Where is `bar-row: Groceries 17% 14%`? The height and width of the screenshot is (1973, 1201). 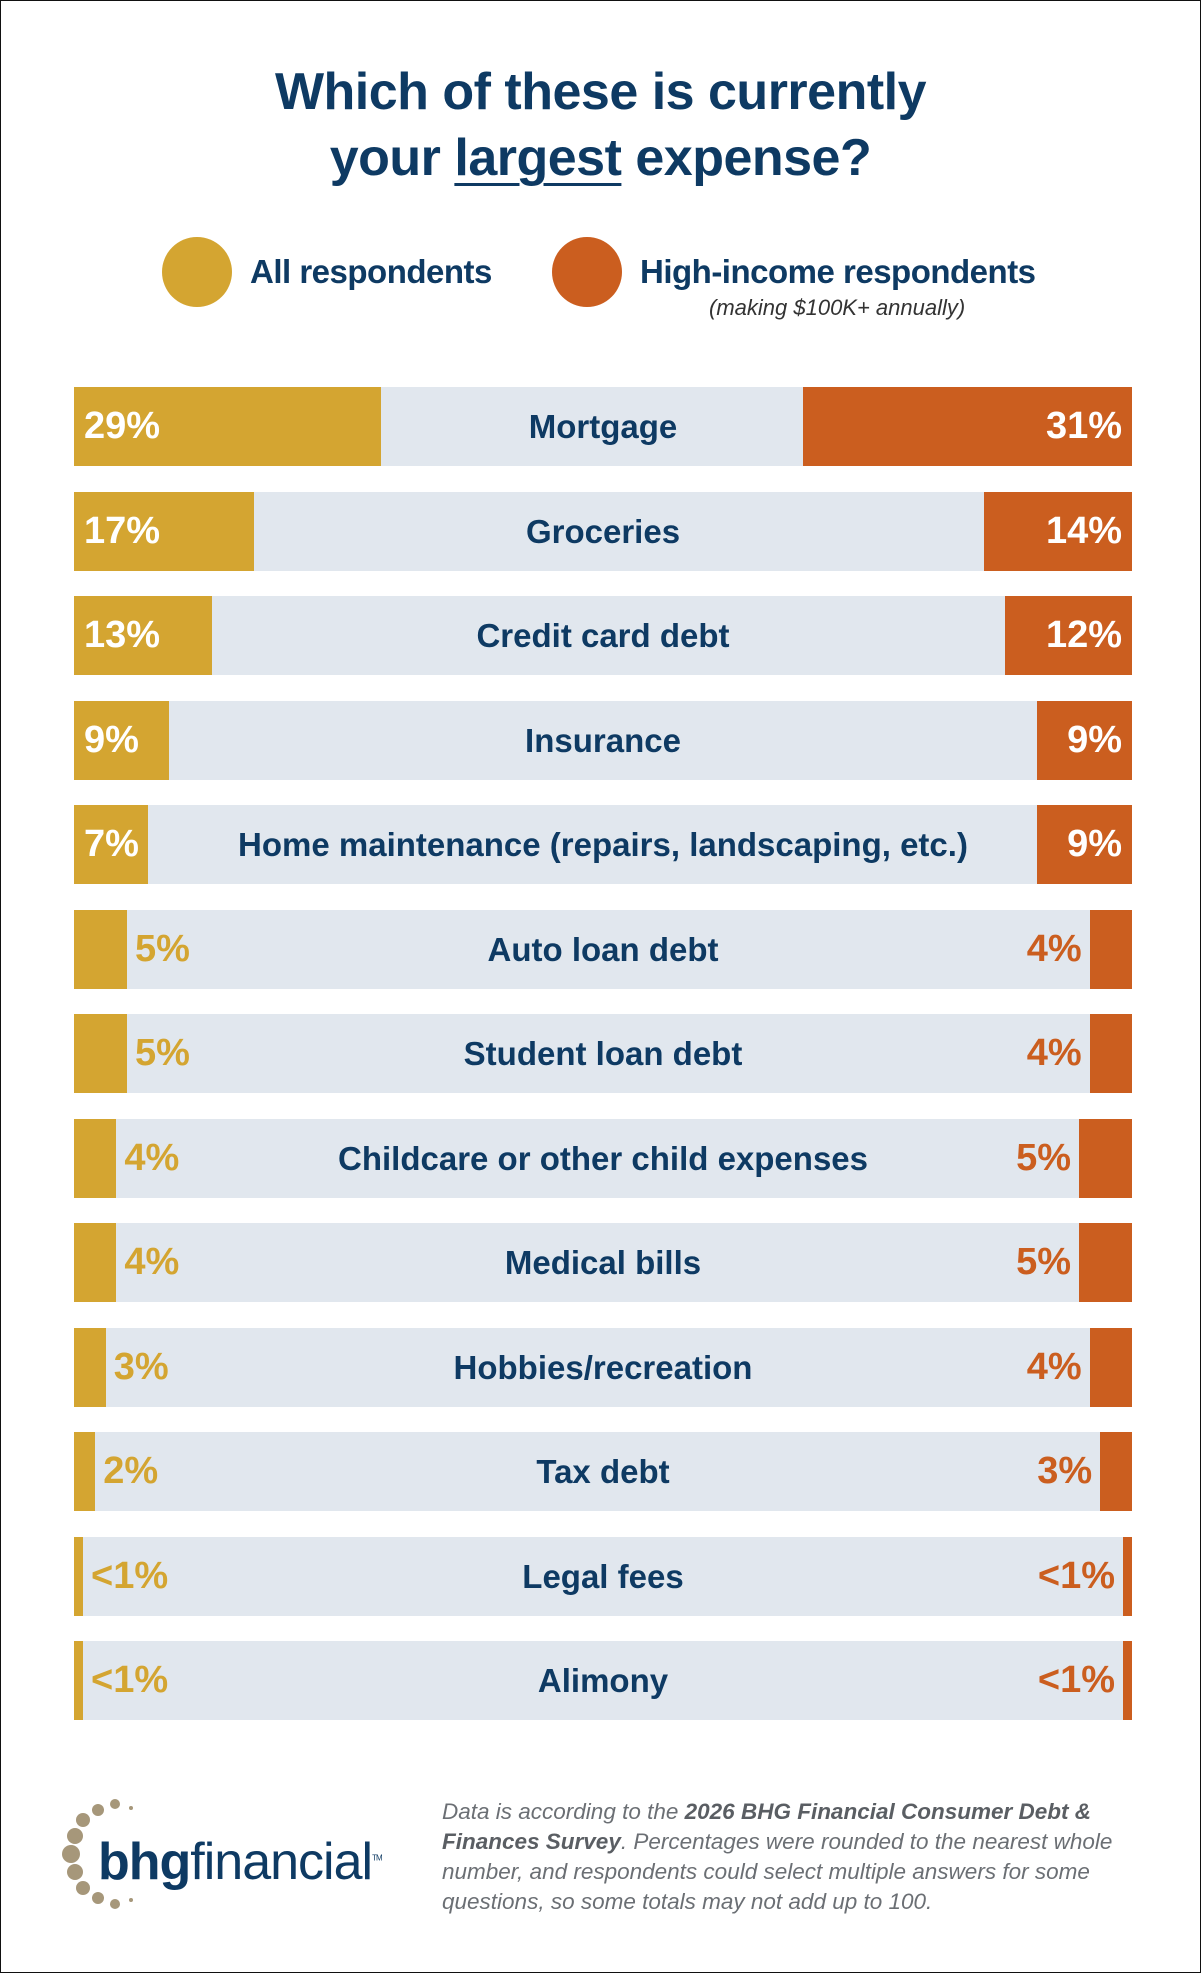
bar-row: Groceries 17% 14% is located at coordinates (603, 531).